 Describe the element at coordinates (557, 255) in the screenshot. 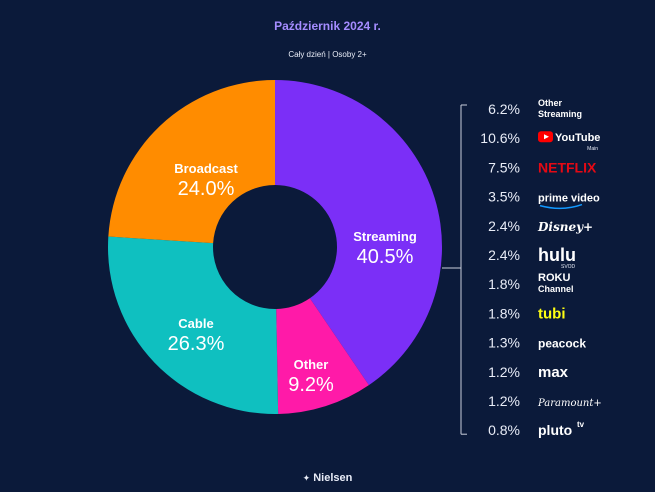

I see `logo-hulu: hulu` at that location.